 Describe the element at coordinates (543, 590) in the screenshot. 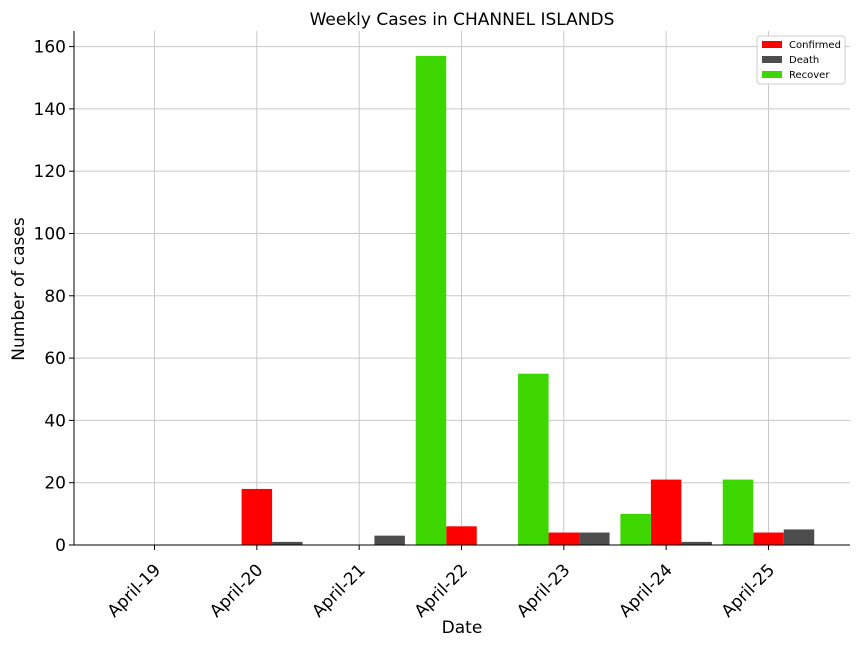

I see `x-tick-label-4: April-23` at that location.